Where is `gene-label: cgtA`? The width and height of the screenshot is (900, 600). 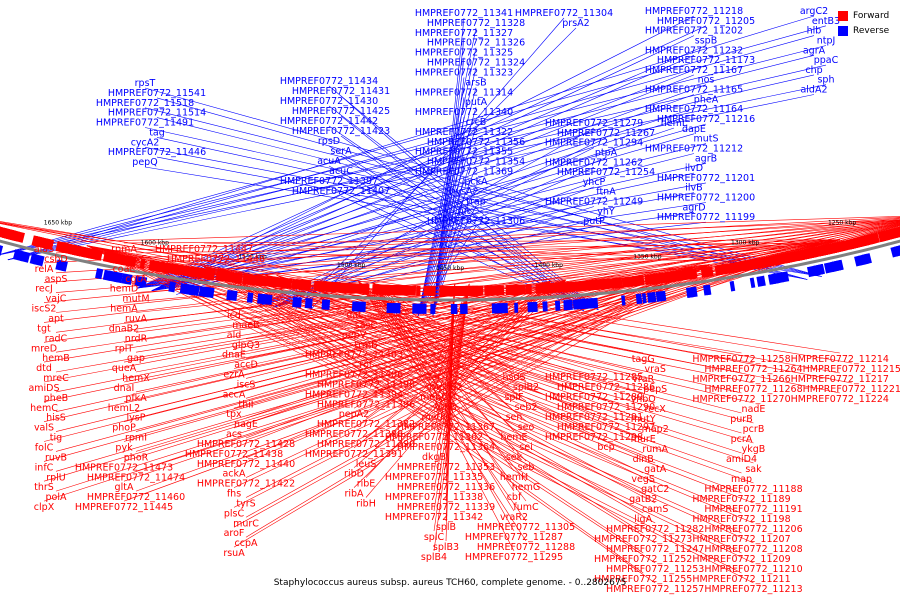
gene-label: cgtA is located at coordinates (136, 279).